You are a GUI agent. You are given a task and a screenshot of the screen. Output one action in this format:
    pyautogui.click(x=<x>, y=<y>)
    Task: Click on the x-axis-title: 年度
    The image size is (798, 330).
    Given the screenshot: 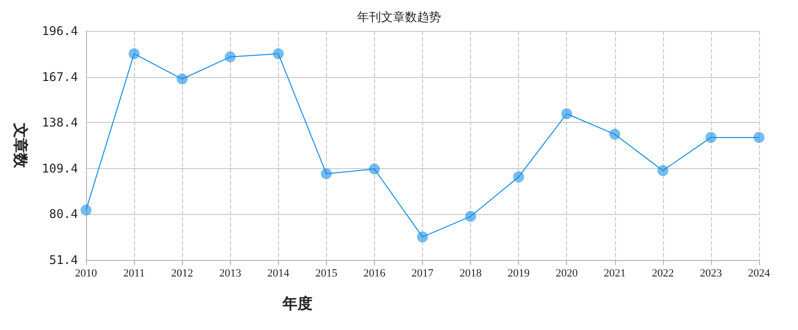 What is the action you would take?
    pyautogui.click(x=297, y=303)
    